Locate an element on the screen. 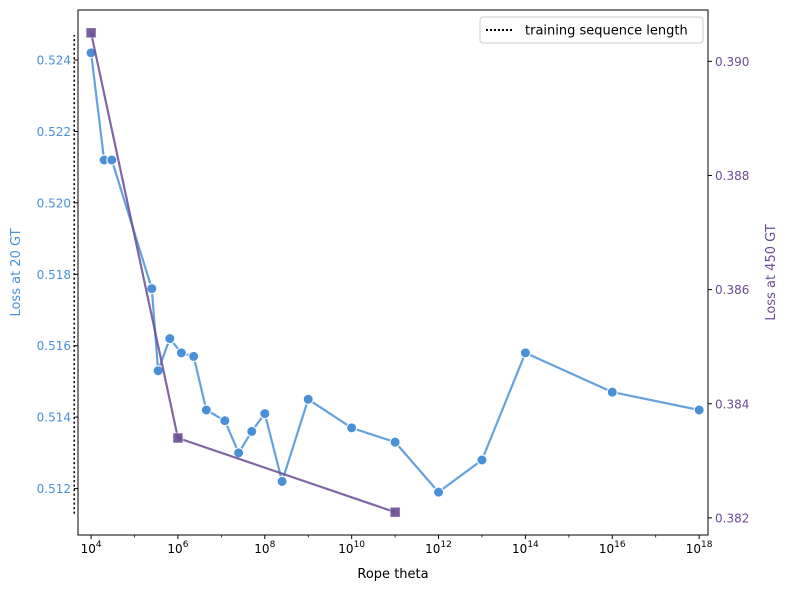  left-y-tick-label: 0.512 is located at coordinates (54, 489).